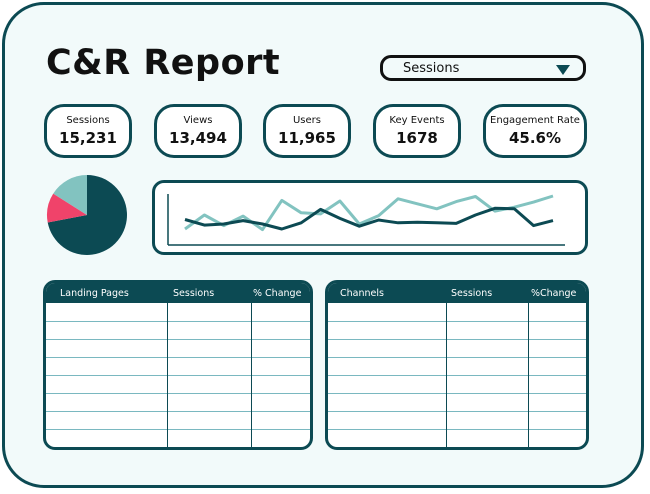 This screenshot has height=494, width=650. Describe the element at coordinates (88, 120) in the screenshot. I see `kpi-label: Sessions` at that location.